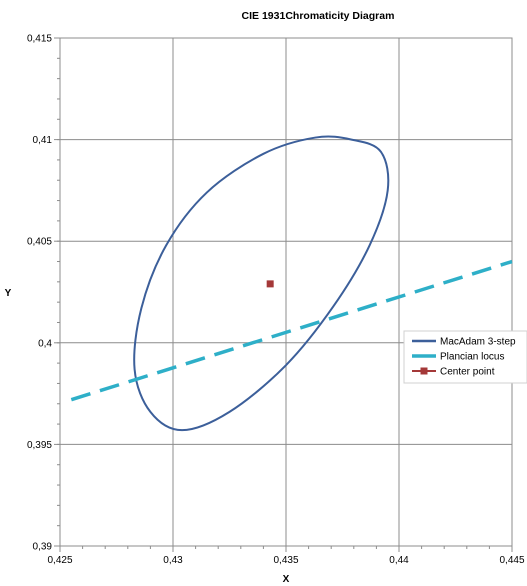  I want to click on x-tick-label: 0,43, so click(173, 560).